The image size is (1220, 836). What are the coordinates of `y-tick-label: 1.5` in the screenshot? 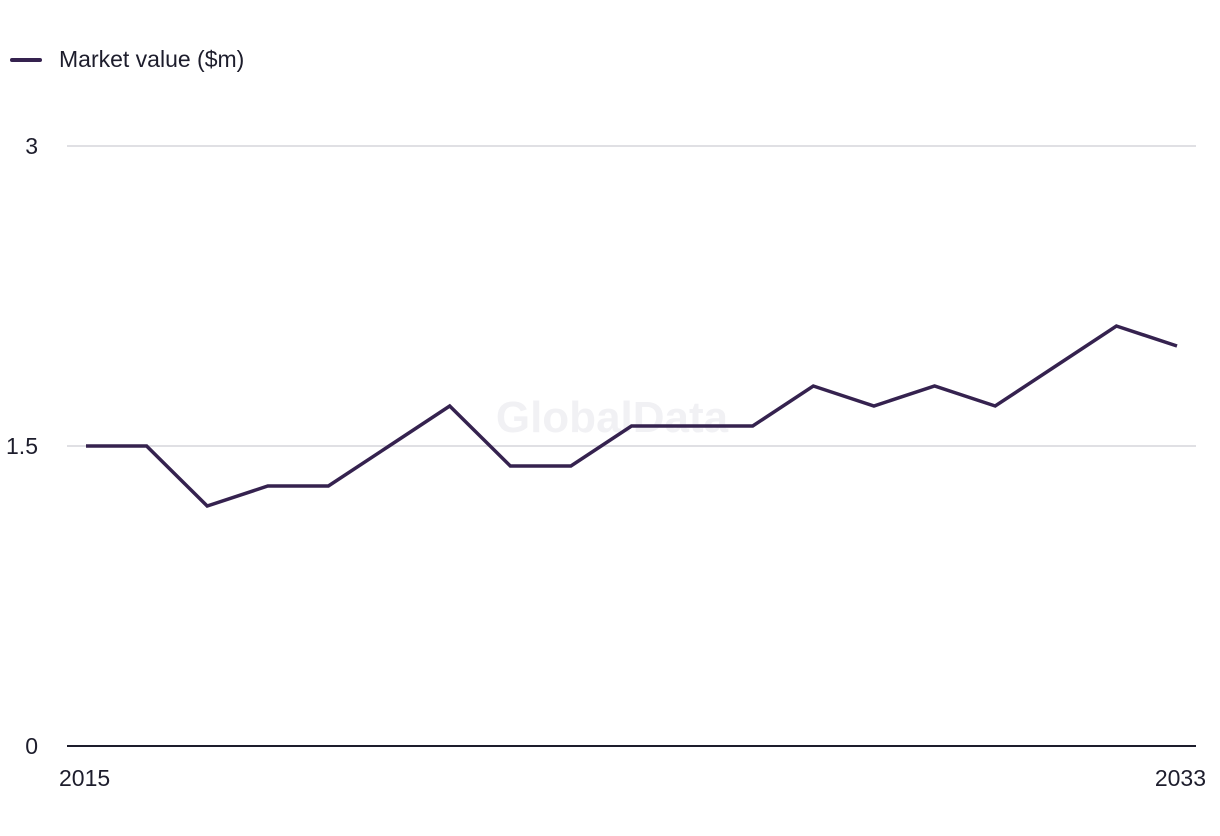 It's located at (22, 446).